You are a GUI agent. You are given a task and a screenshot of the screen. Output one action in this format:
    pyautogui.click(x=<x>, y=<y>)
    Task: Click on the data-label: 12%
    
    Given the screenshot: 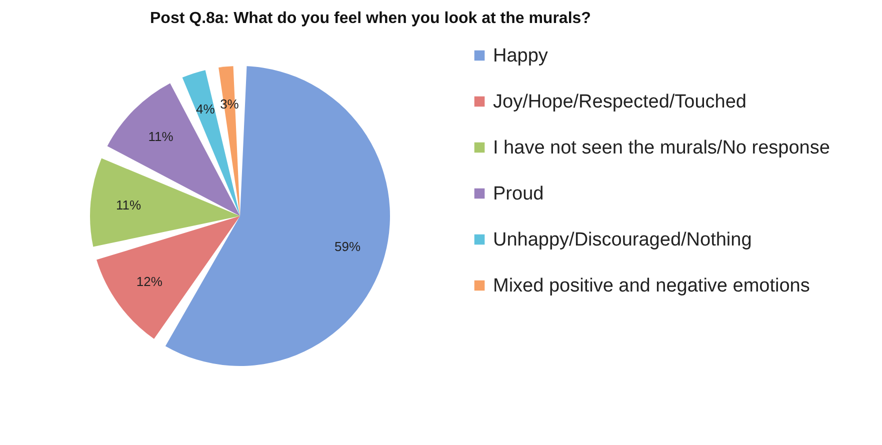 What is the action you would take?
    pyautogui.click(x=149, y=281)
    